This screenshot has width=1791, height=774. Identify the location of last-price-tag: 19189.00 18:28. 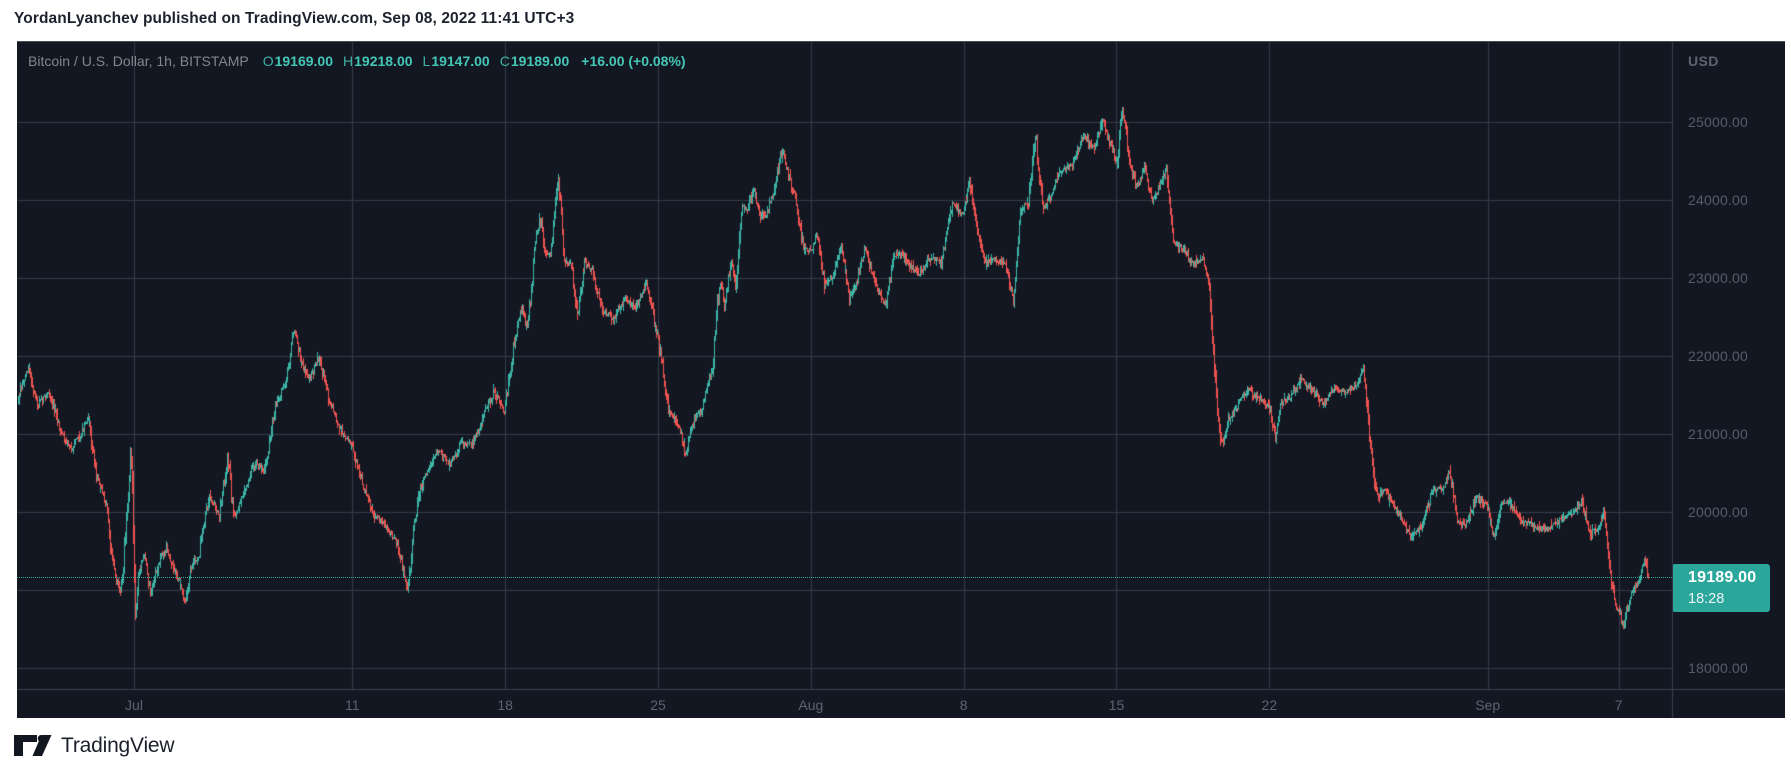
(1721, 588).